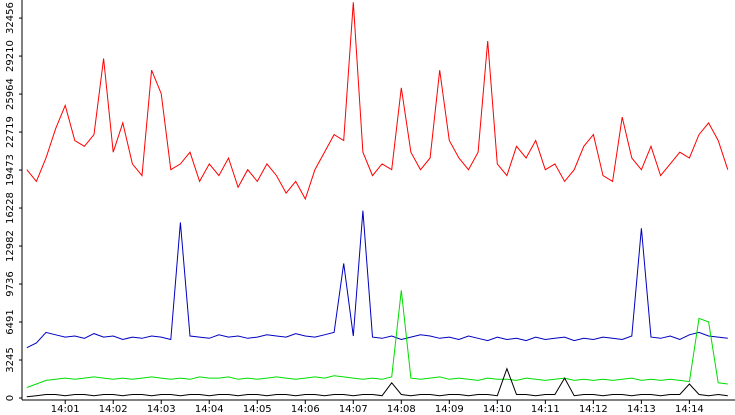 The image size is (735, 415). Describe the element at coordinates (10, 56) in the screenshot. I see `y-tick-label: 29210` at that location.